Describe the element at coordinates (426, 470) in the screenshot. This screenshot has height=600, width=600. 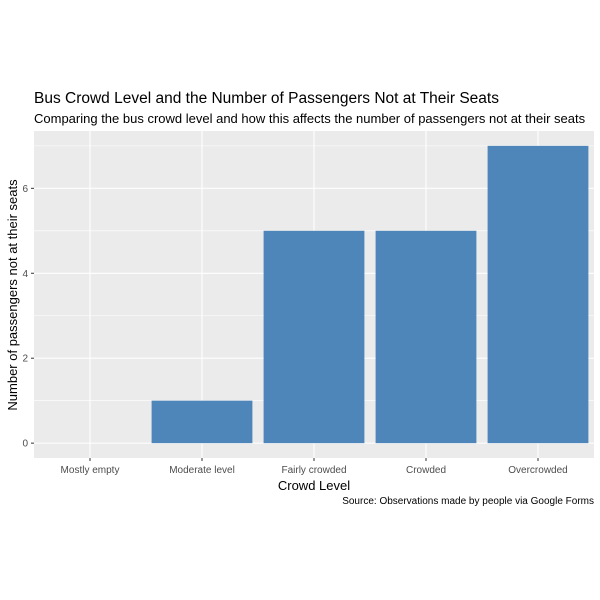
I see `x-tick-label: Crowded` at that location.